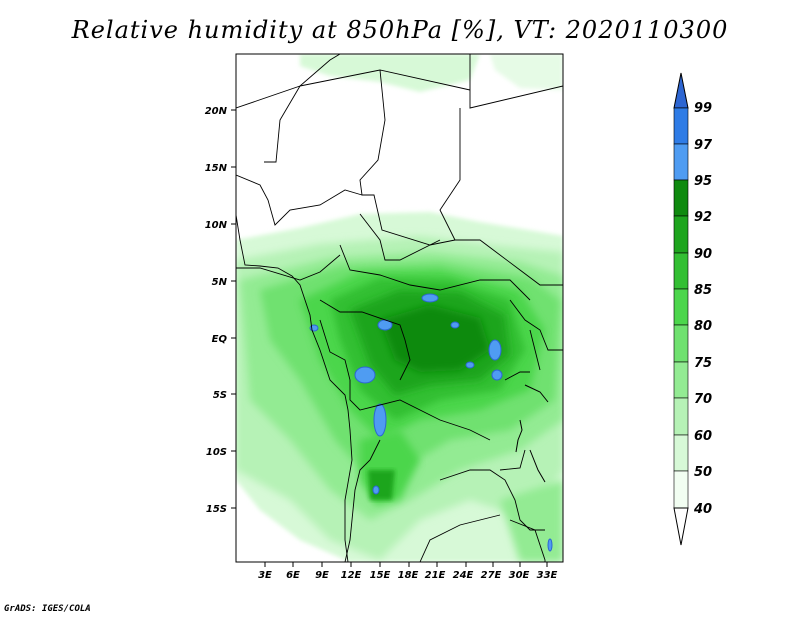  I want to click on lat-tick-label: 10N, so click(216, 225).